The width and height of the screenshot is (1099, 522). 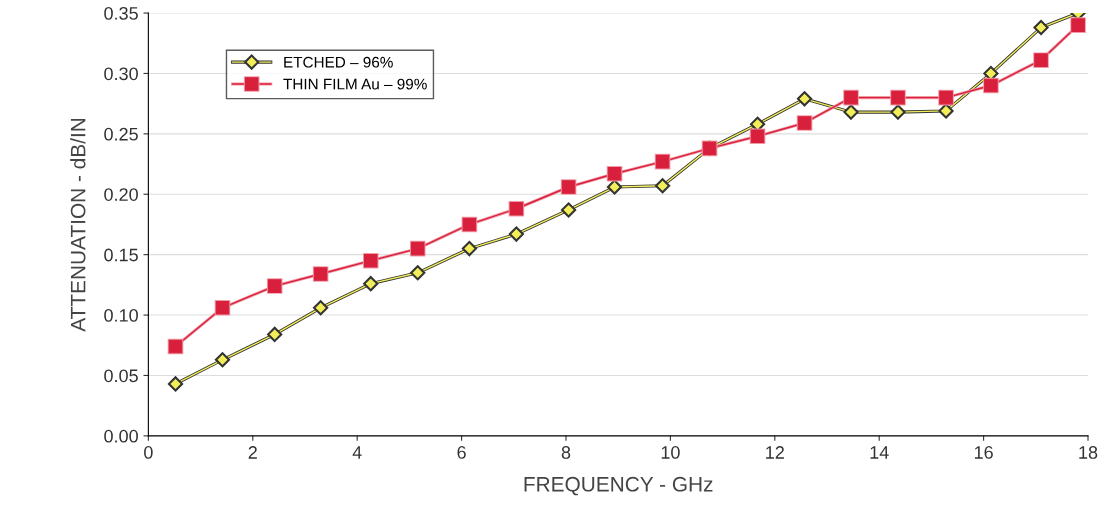 What do you see at coordinates (121, 436) in the screenshot?
I see `y-tick-label: 0.00` at bounding box center [121, 436].